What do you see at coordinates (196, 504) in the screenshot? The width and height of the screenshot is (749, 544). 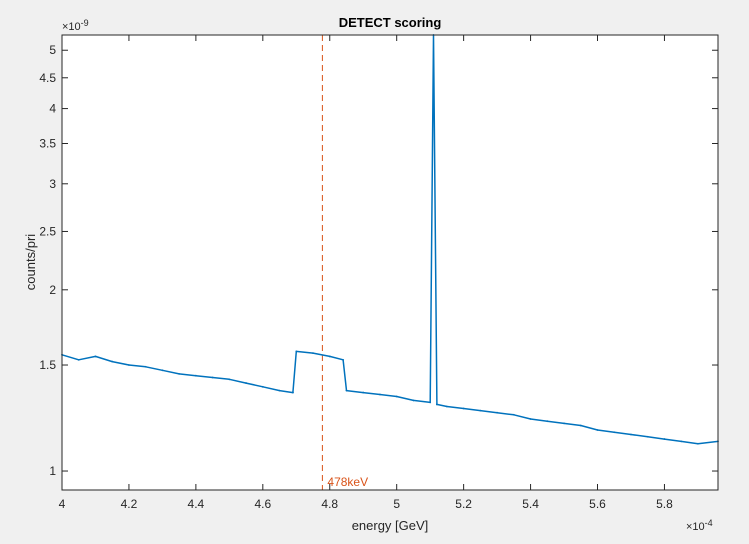 I see `x-tick-label: 4.4` at bounding box center [196, 504].